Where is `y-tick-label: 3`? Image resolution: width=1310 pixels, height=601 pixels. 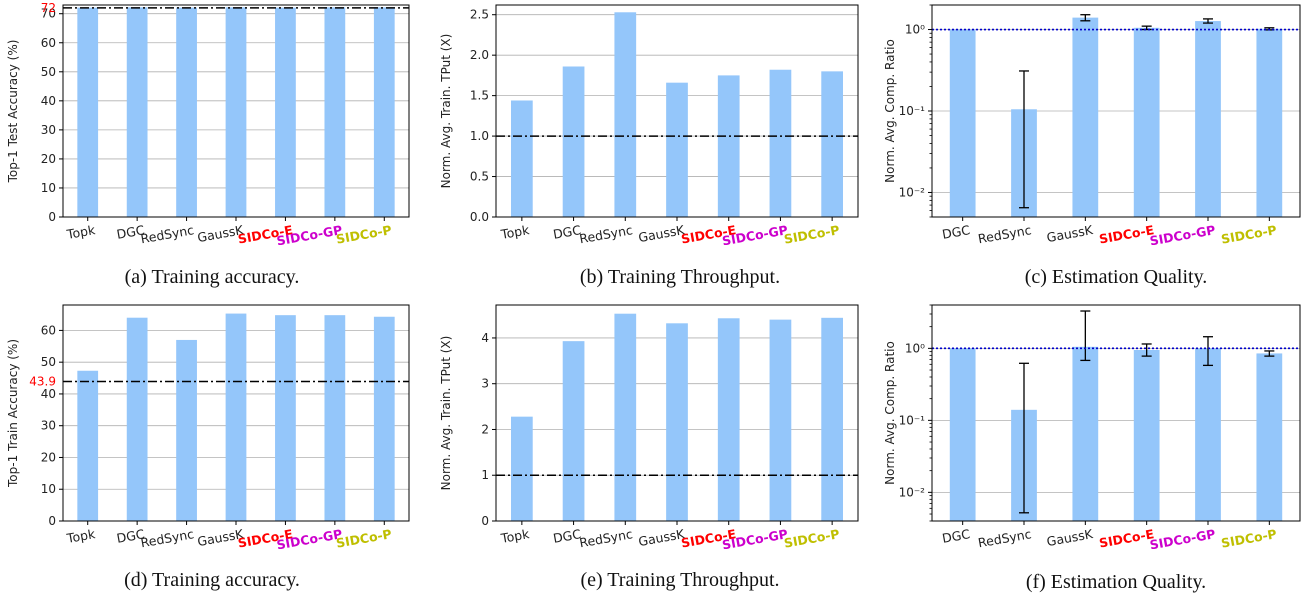
y-tick-label: 3 is located at coordinates (485, 384).